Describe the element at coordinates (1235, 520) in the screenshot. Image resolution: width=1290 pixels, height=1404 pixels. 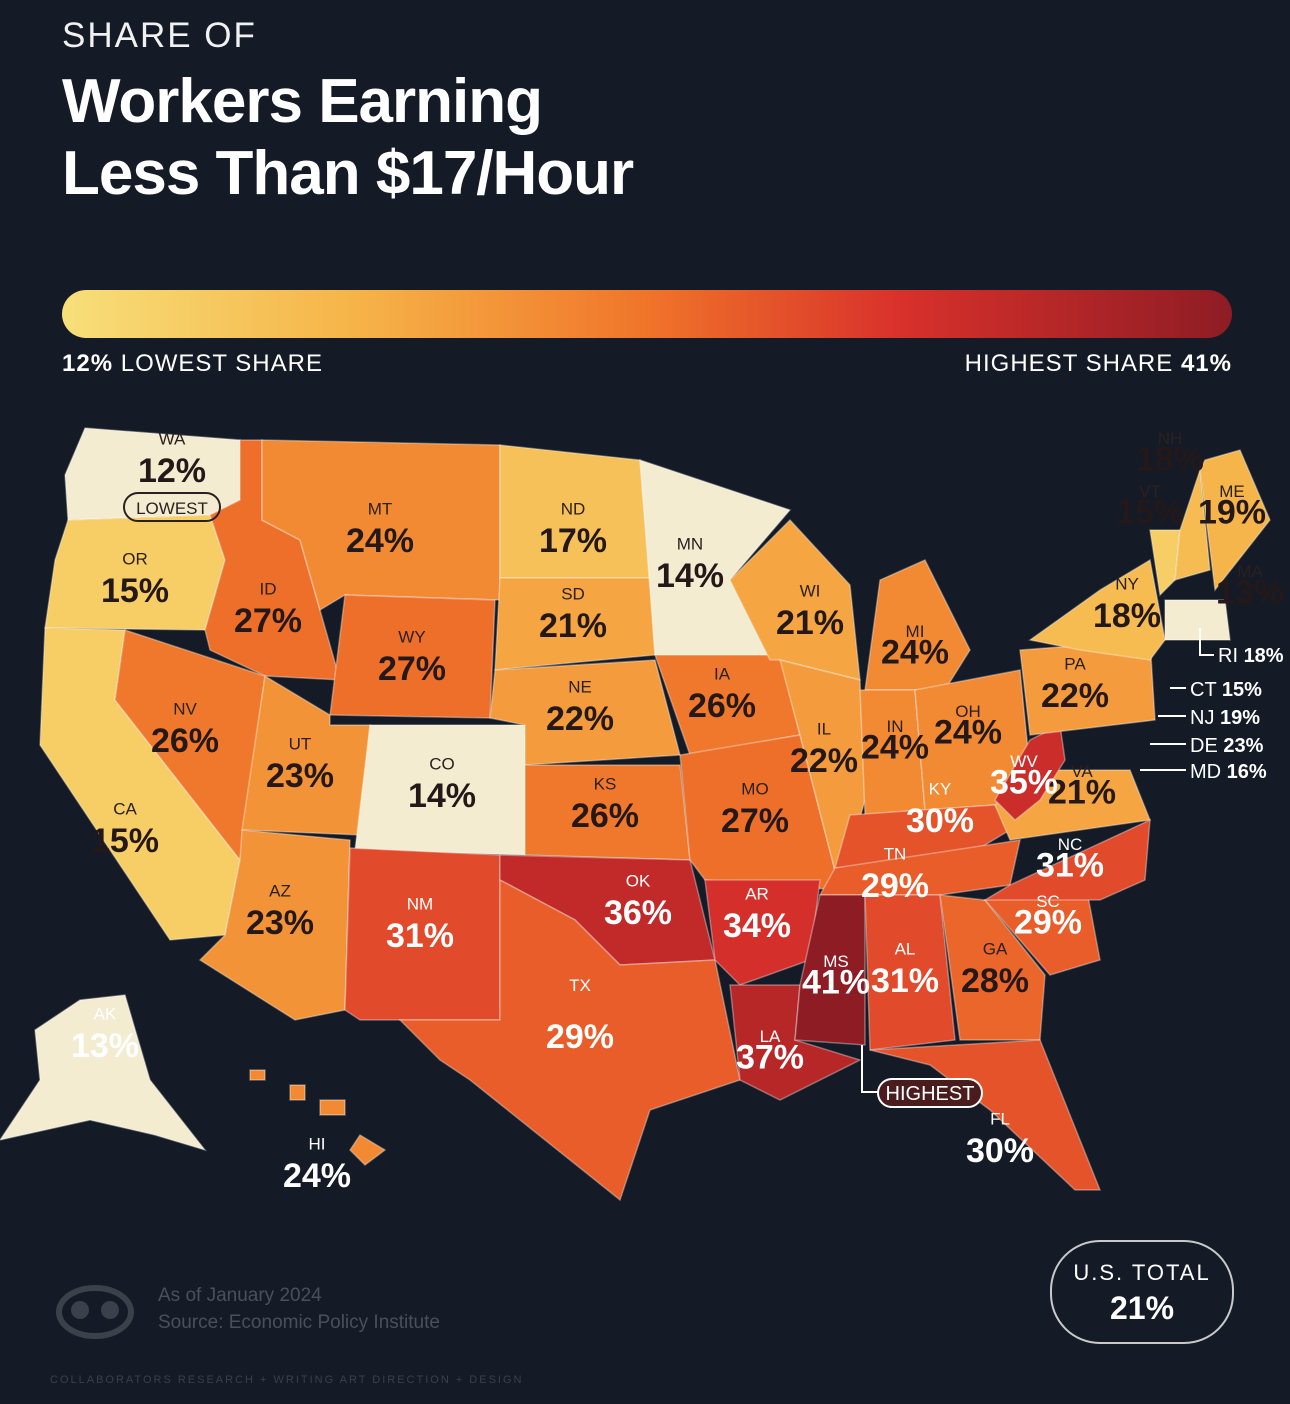
I see `state-shape-me` at that location.